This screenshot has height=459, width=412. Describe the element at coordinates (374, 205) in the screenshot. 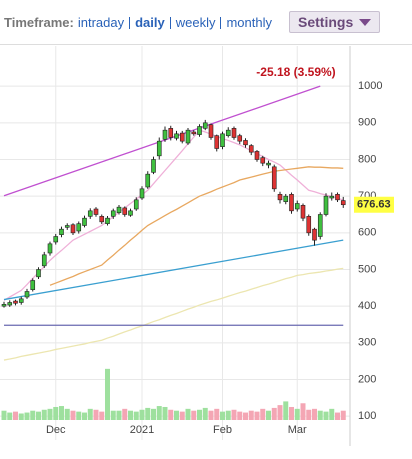

I see `last-price-label: 676.63` at that location.